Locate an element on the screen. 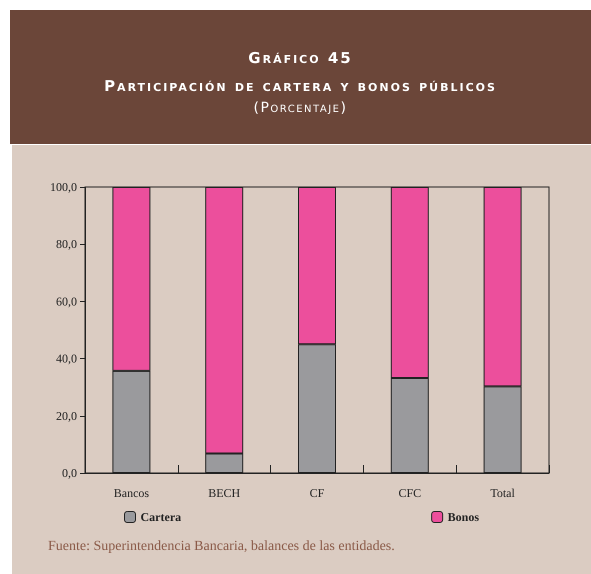 The width and height of the screenshot is (591, 574). y-tick-label: 60,0 is located at coordinates (66, 301).